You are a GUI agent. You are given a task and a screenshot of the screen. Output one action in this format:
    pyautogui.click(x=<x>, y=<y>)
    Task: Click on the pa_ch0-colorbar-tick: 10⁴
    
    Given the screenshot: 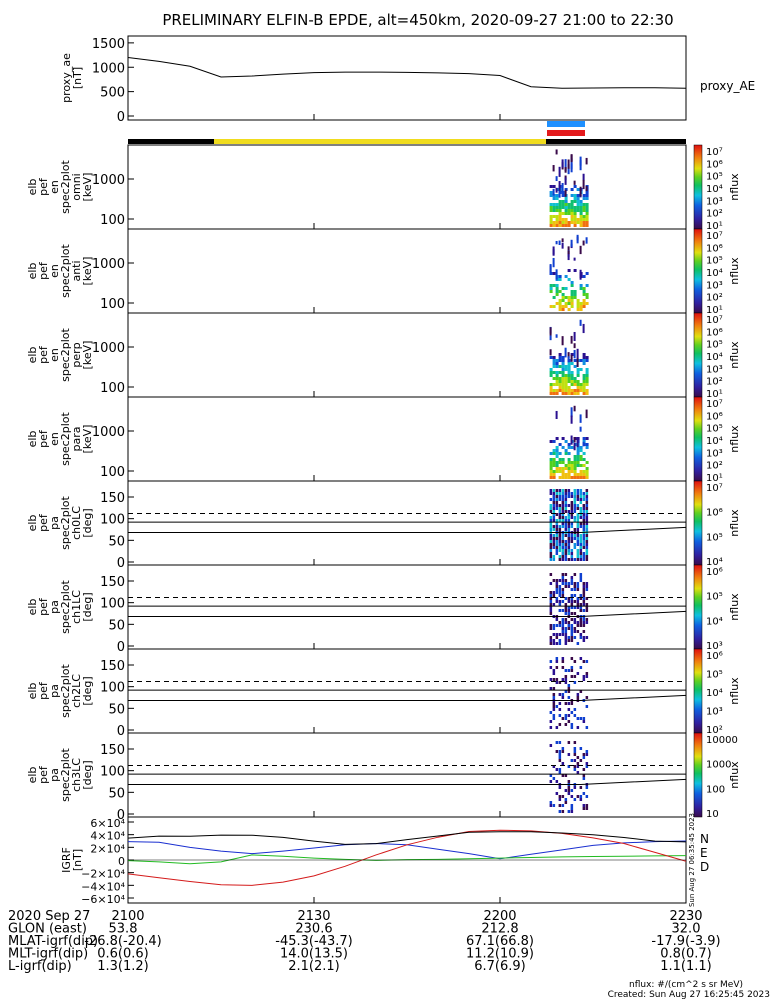 What is the action you would take?
    pyautogui.click(x=714, y=562)
    